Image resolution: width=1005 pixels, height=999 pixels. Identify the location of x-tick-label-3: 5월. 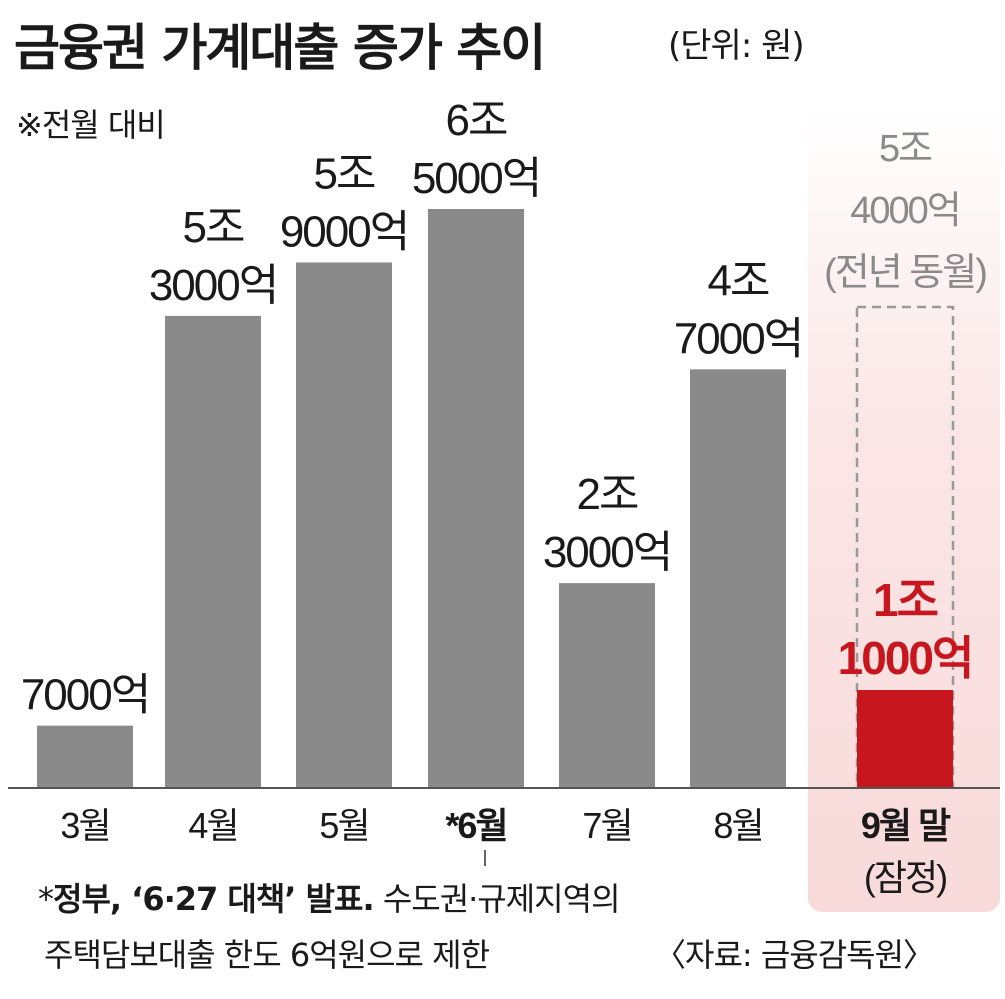
(343, 825).